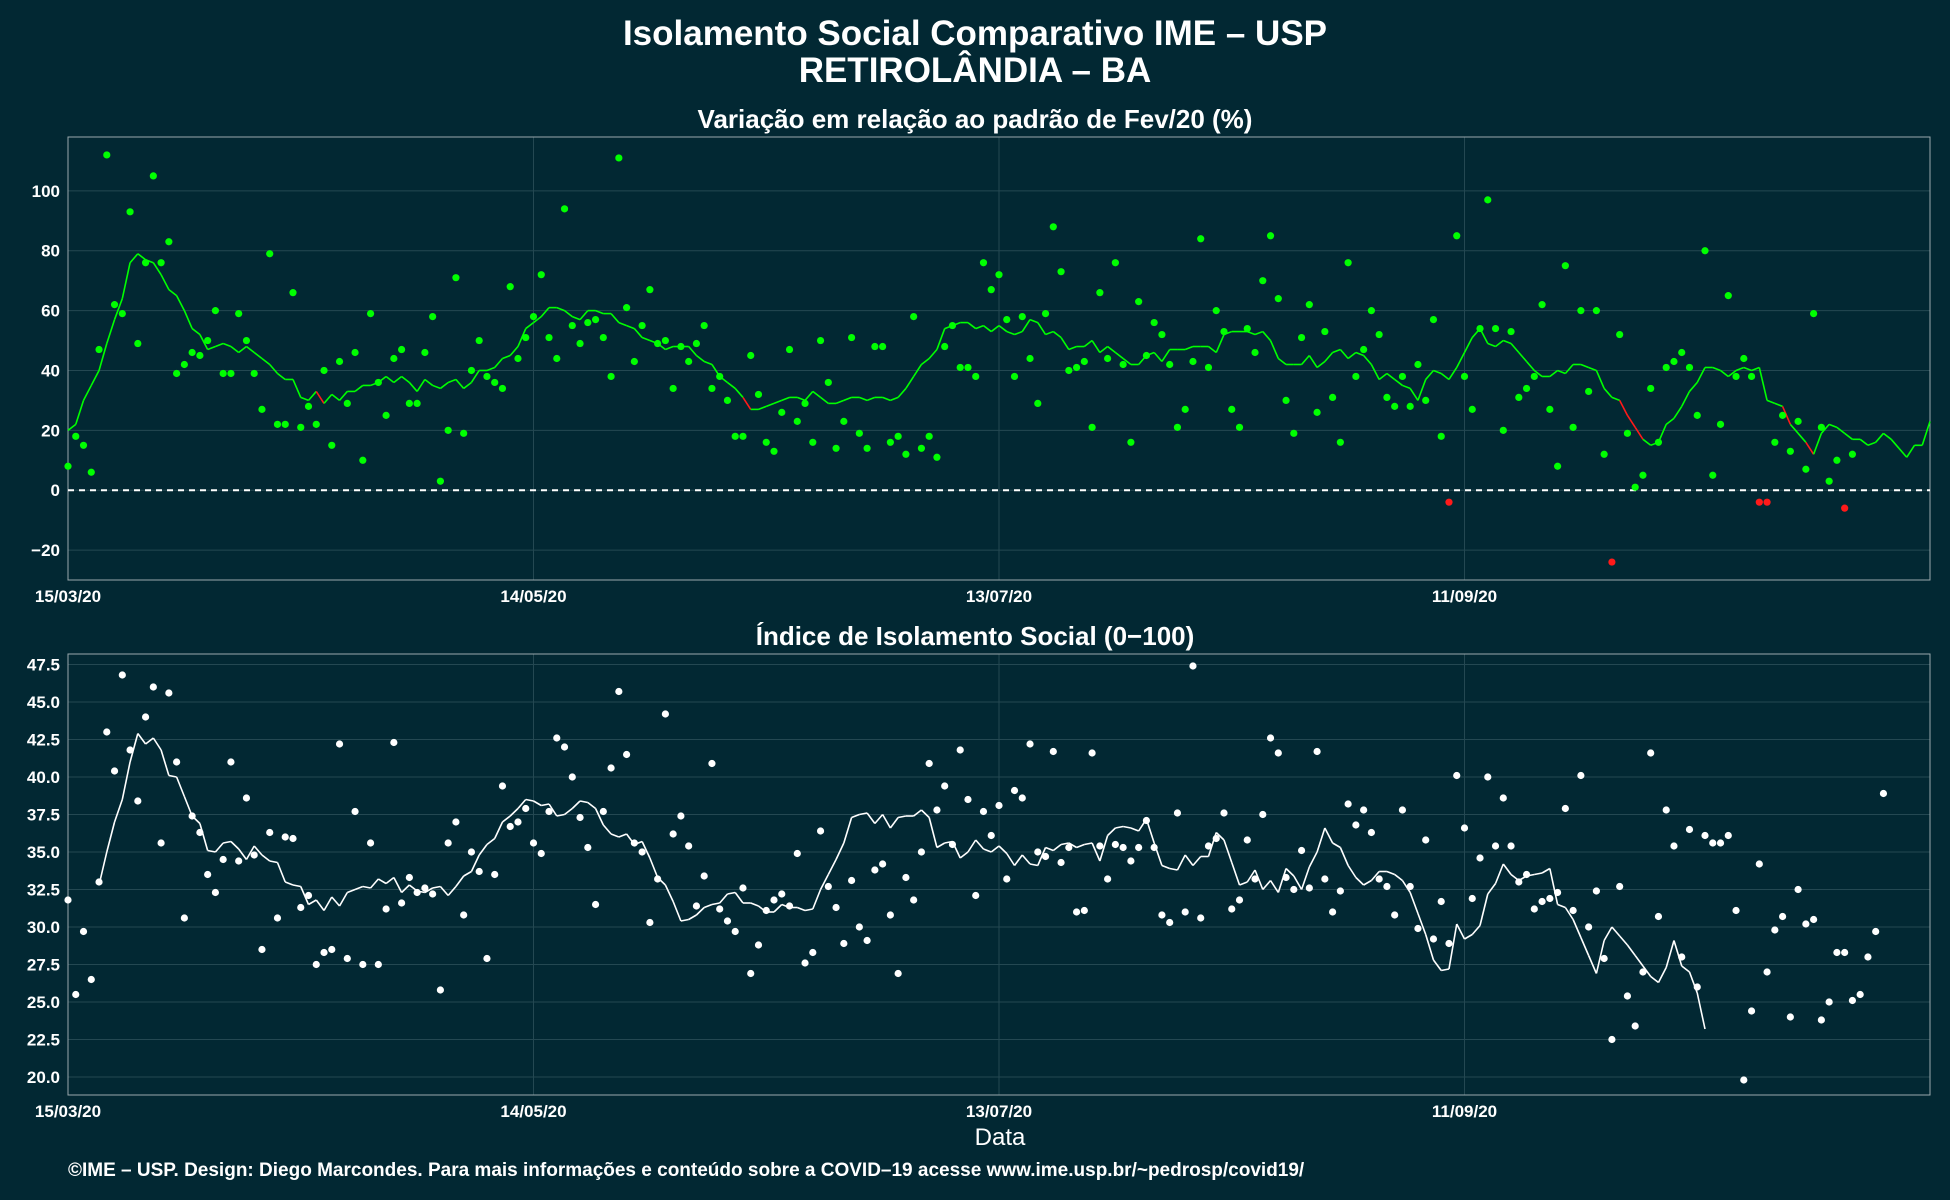 This screenshot has width=1950, height=1200. What do you see at coordinates (55, 490) in the screenshot?
I see `variation-y-tick-label: 0` at bounding box center [55, 490].